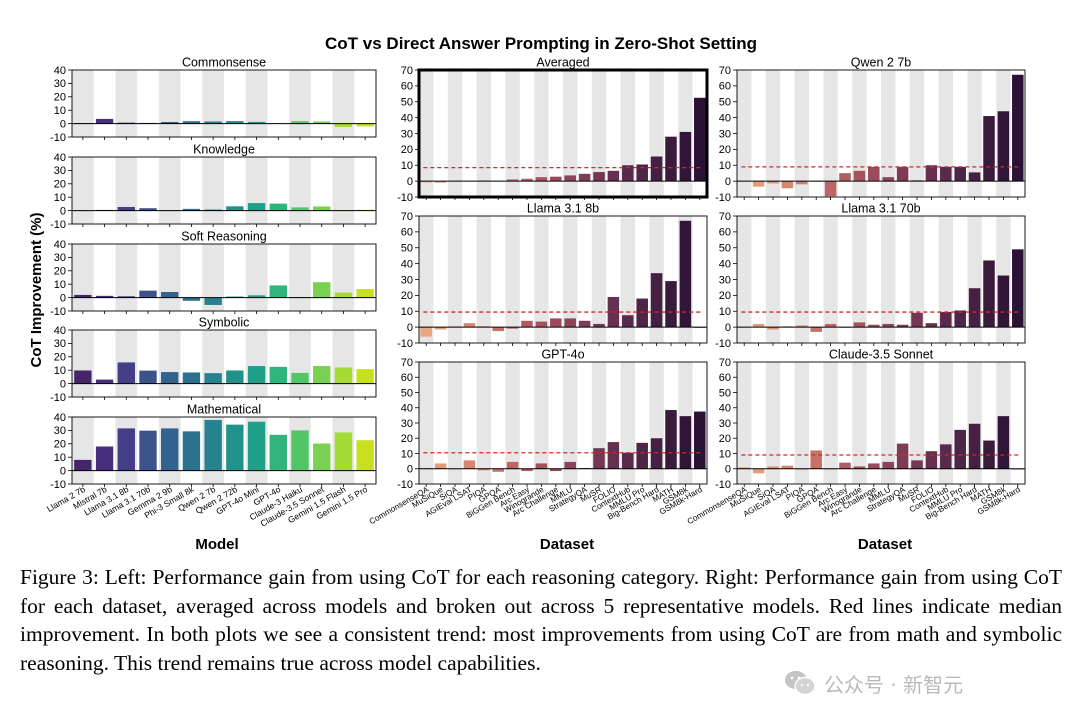  What do you see at coordinates (888, 325) in the screenshot?
I see `bar-mmlu: MMLU: 2` at bounding box center [888, 325].